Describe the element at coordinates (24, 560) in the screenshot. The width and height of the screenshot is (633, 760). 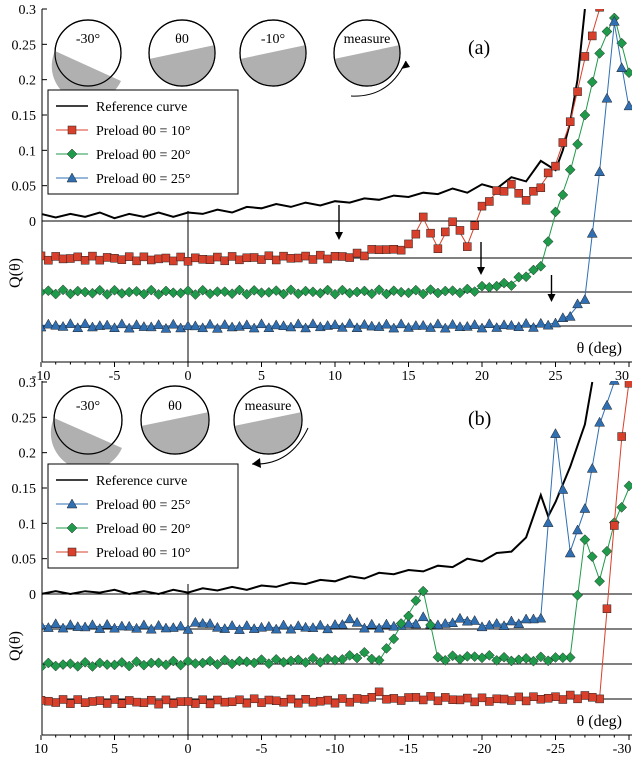
I see `y-tick-label: 0.05` at that location.